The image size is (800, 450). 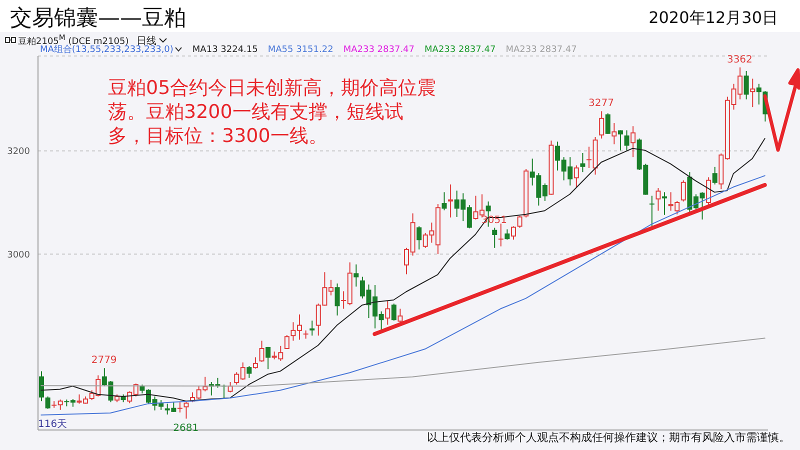 I want to click on text: MA55 3151.22, so click(x=301, y=49).